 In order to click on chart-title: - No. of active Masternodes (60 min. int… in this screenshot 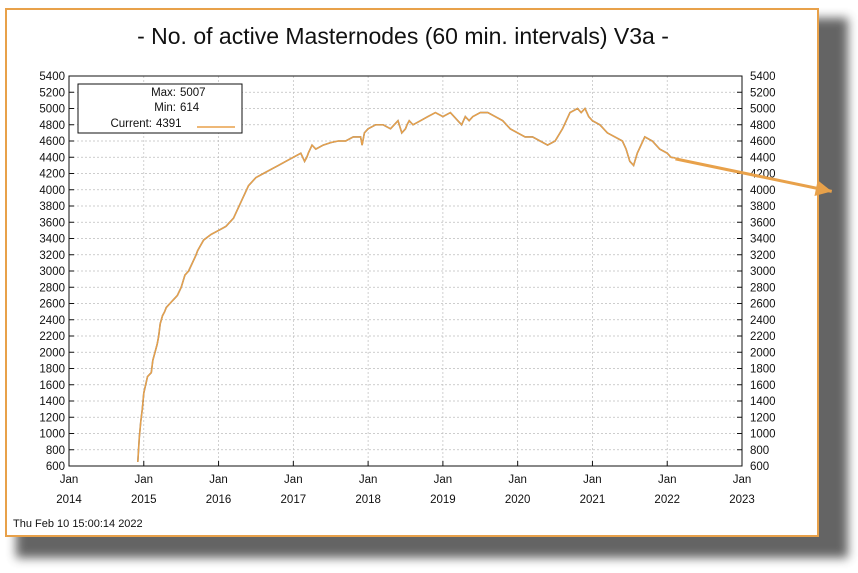, I will do `click(403, 36)`.